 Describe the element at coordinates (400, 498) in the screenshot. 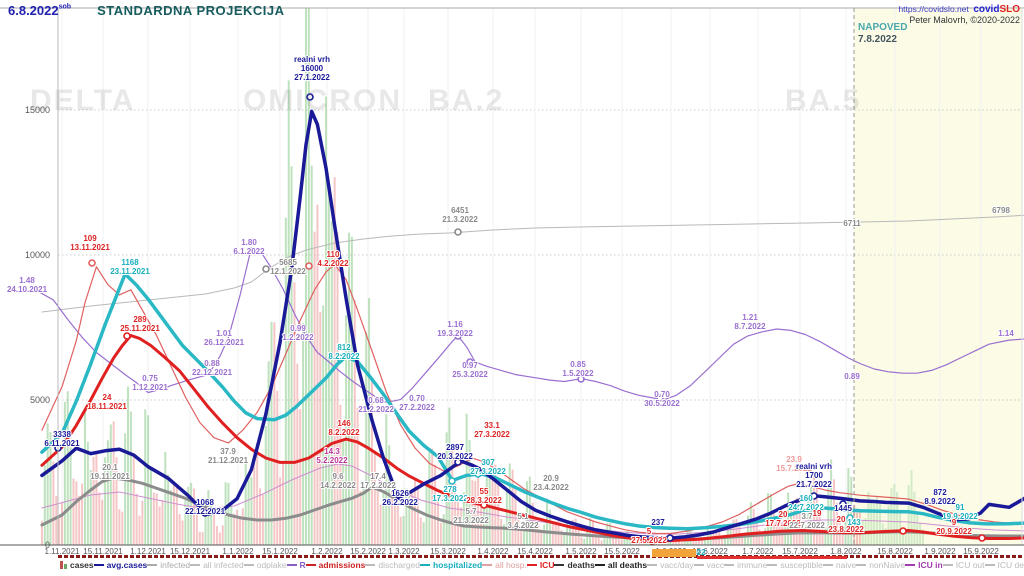

I see `annotation: 1626 26.2.2022` at that location.